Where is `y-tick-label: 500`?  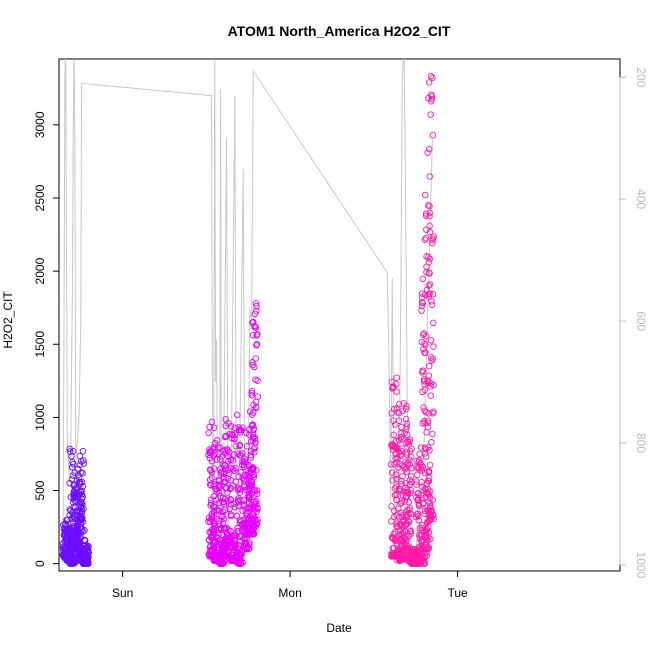 y-tick-label: 500 is located at coordinates (40, 490).